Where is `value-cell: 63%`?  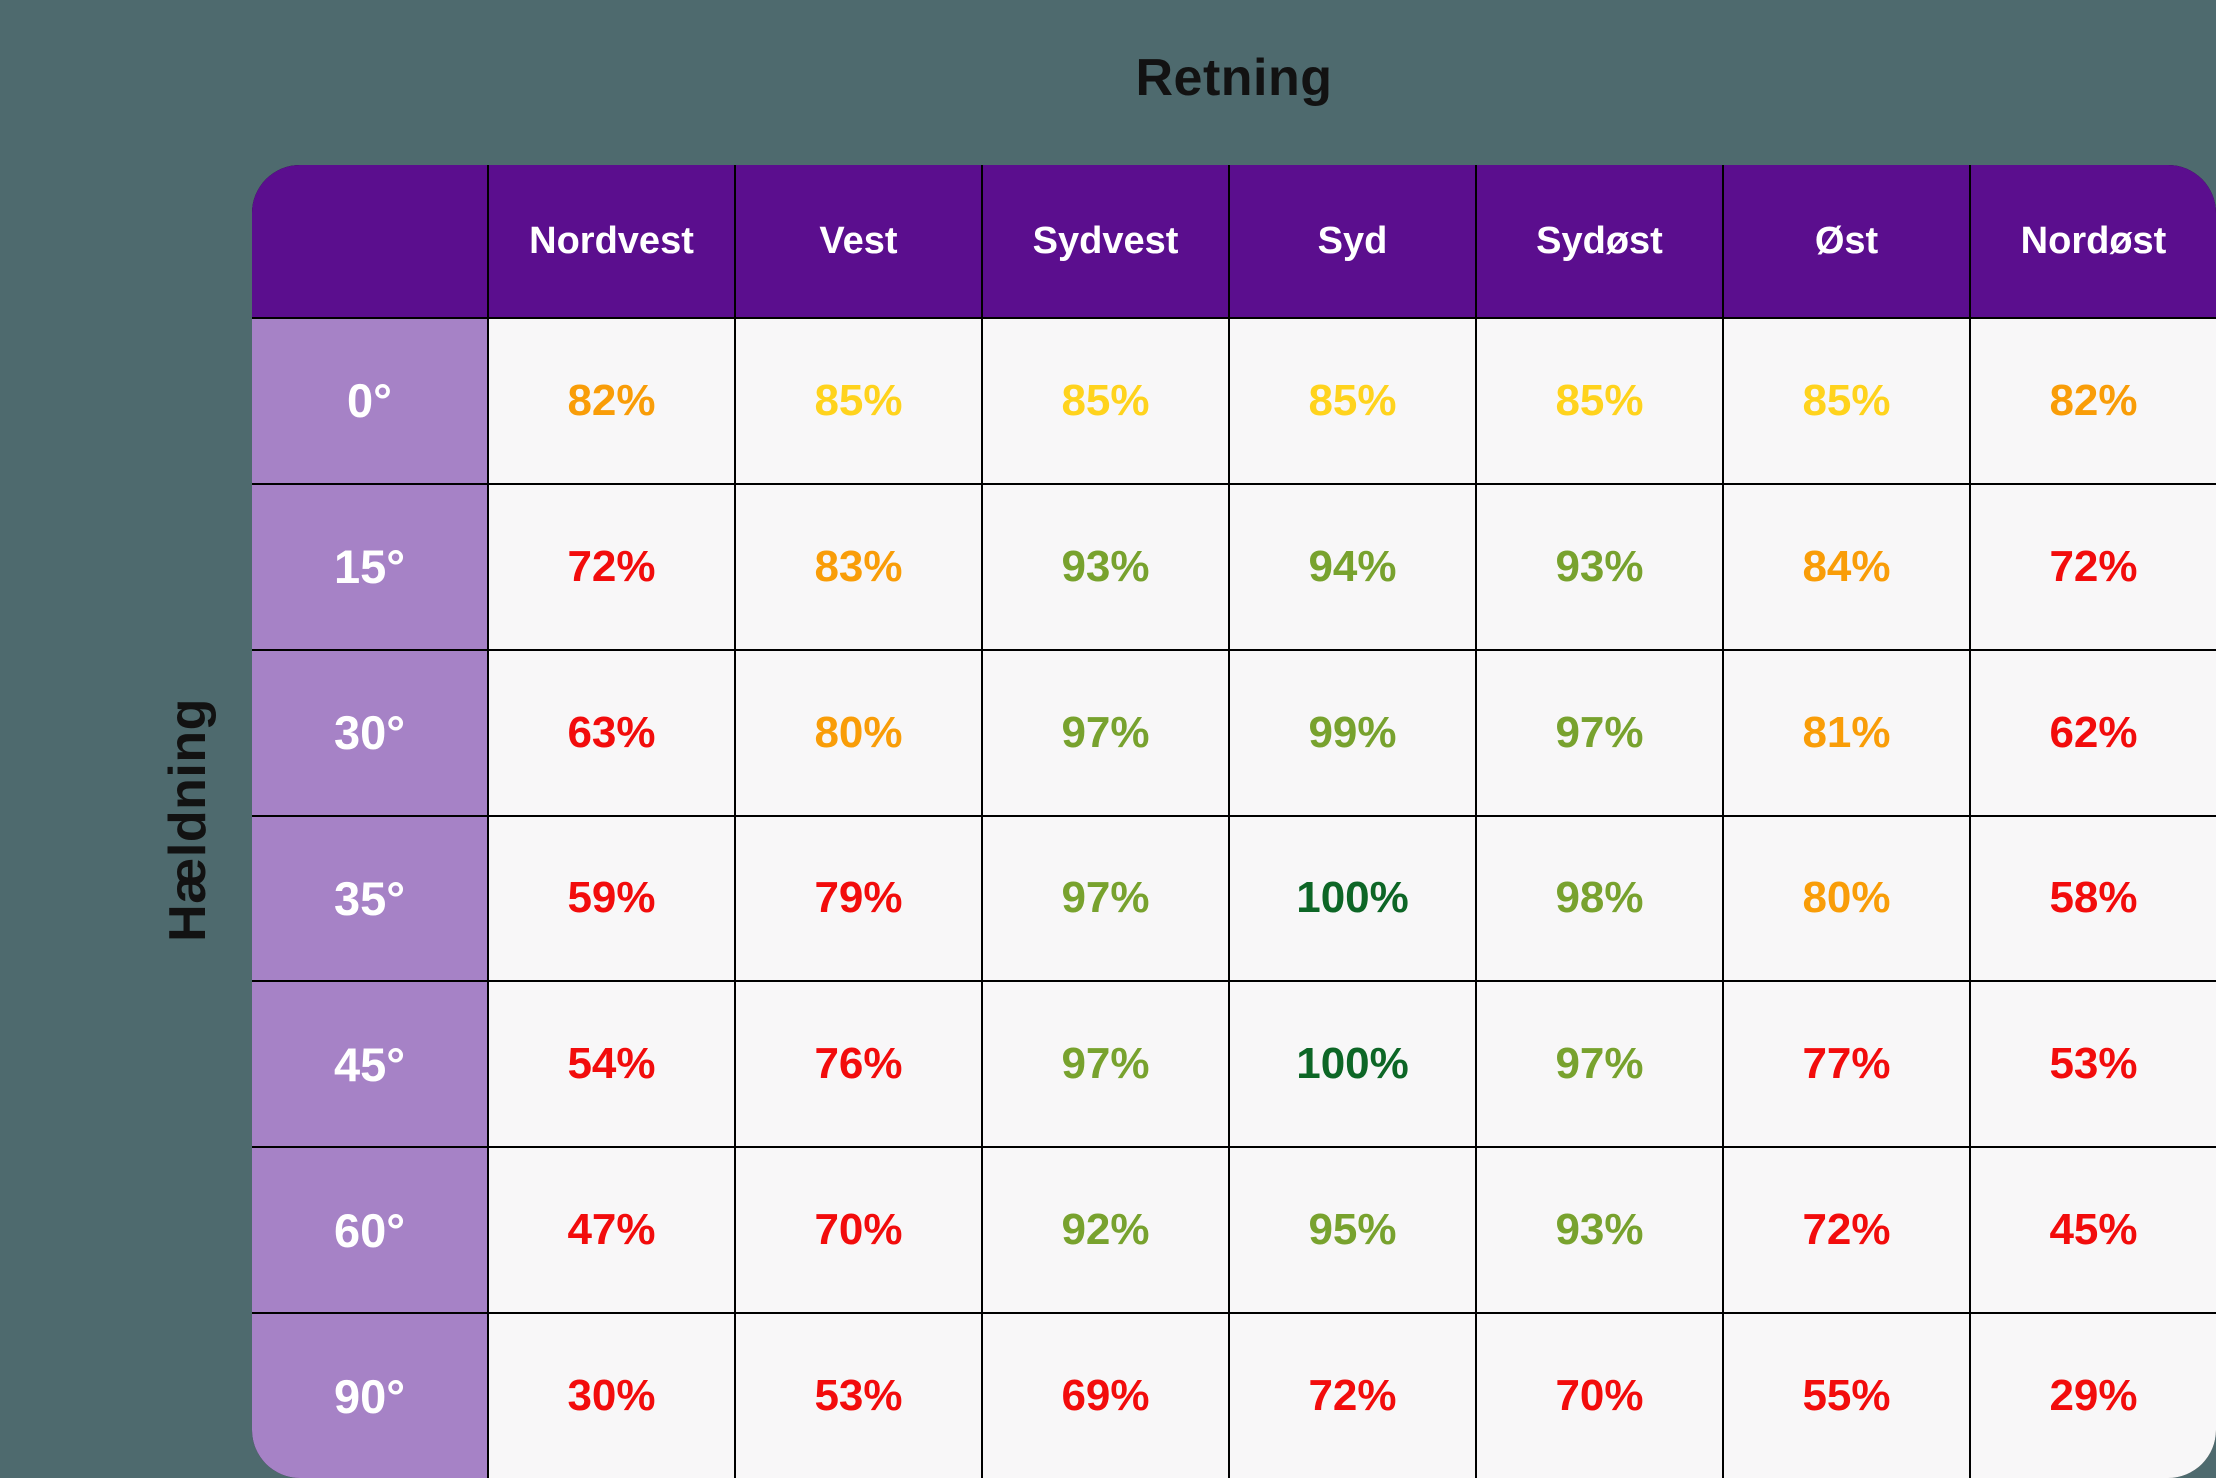 value-cell: 63% is located at coordinates (611, 732).